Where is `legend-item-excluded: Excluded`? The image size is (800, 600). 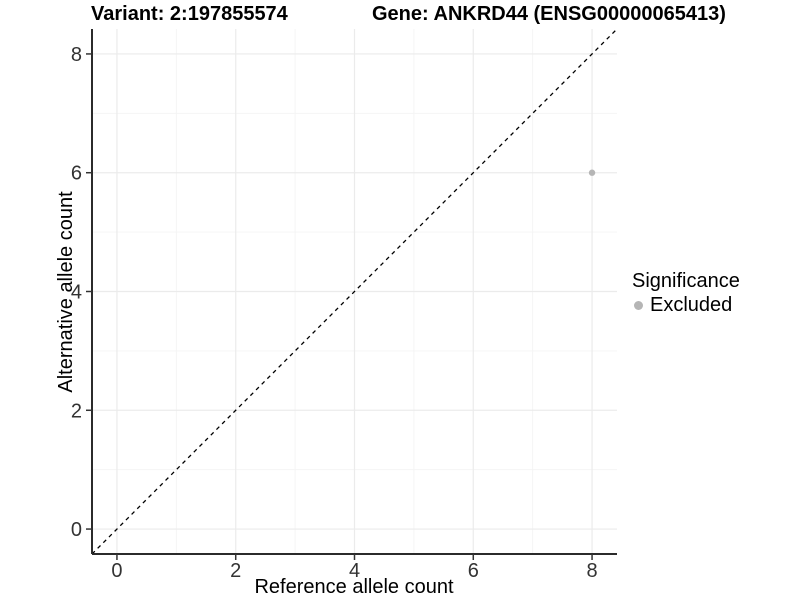 legend-item-excluded: Excluded is located at coordinates (685, 305).